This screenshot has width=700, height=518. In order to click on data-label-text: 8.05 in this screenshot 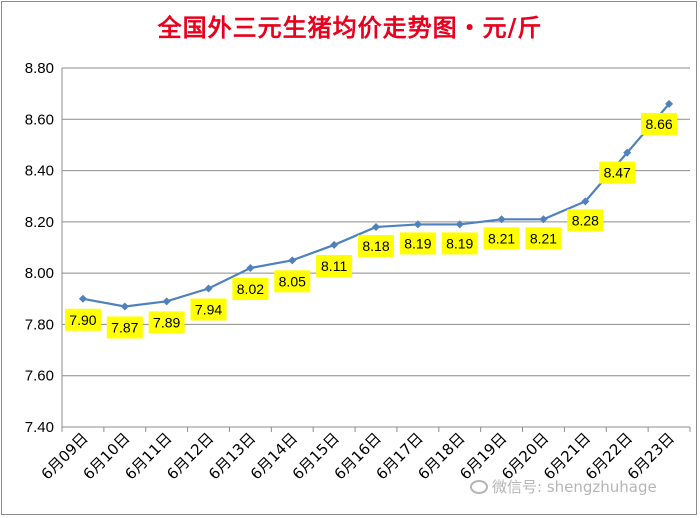, I will do `click(292, 281)`.